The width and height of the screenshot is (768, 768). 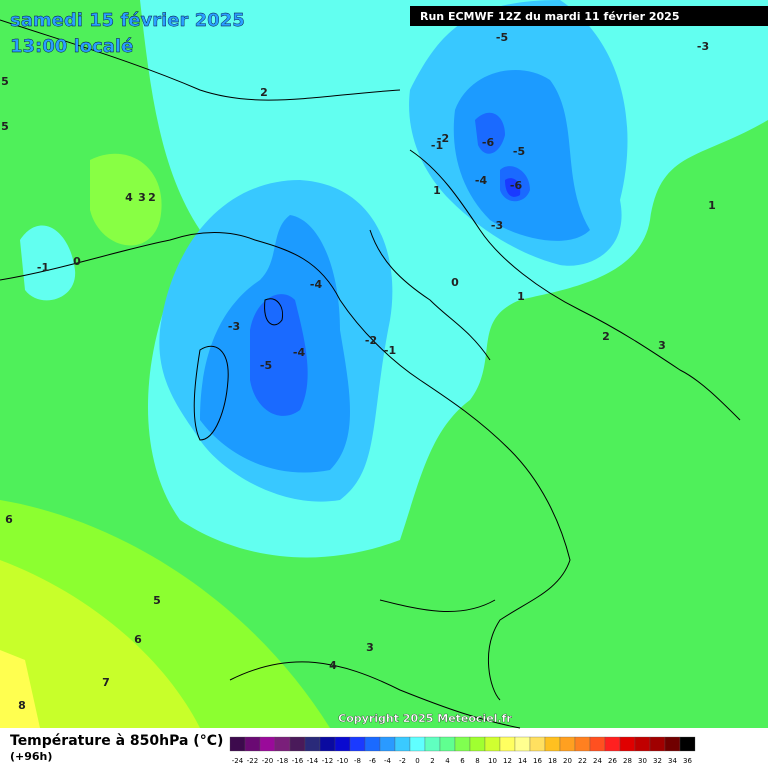 I want to click on scale-tick-label: 24, so click(x=597, y=761).